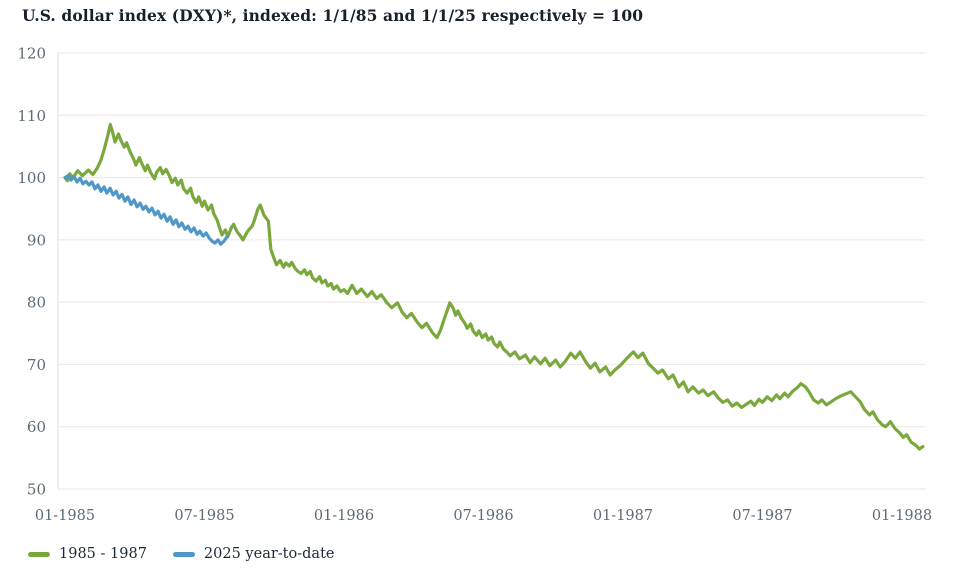  I want to click on y-tick-label-50: 50, so click(36, 490).